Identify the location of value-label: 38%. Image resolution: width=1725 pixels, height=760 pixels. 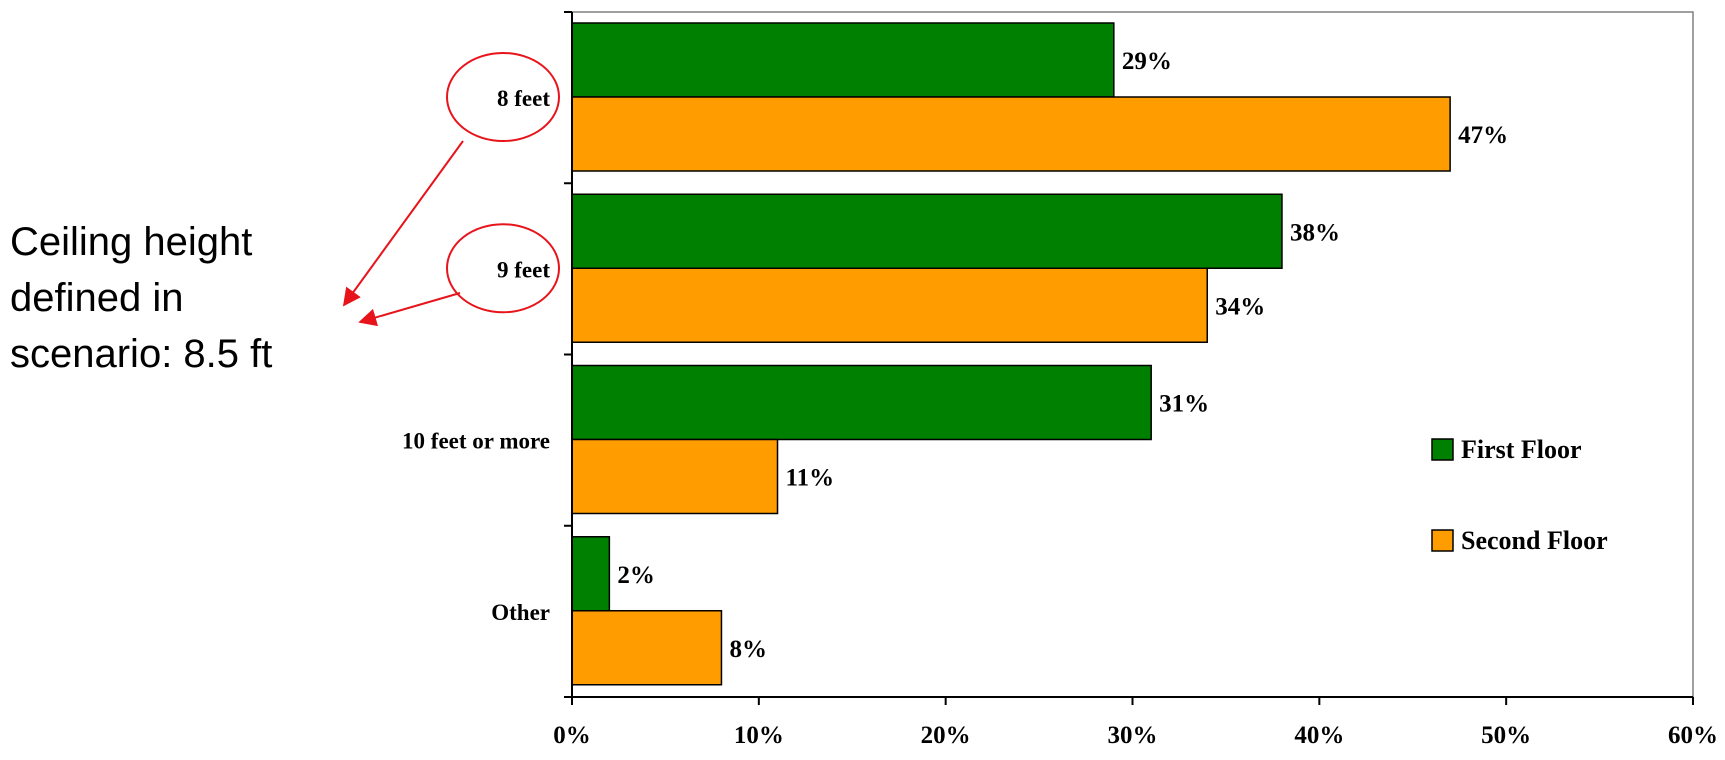
(1315, 232).